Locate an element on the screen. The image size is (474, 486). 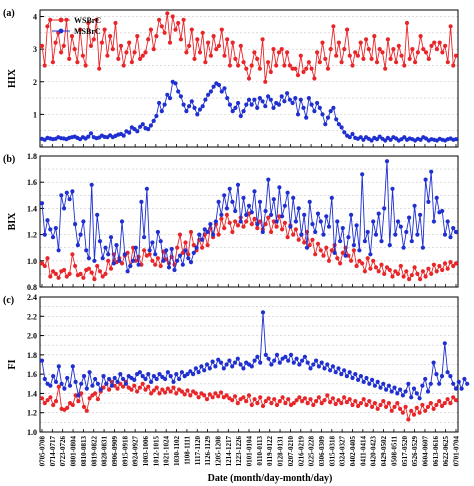
series-wsbrc is located at coordinates (249, 47).